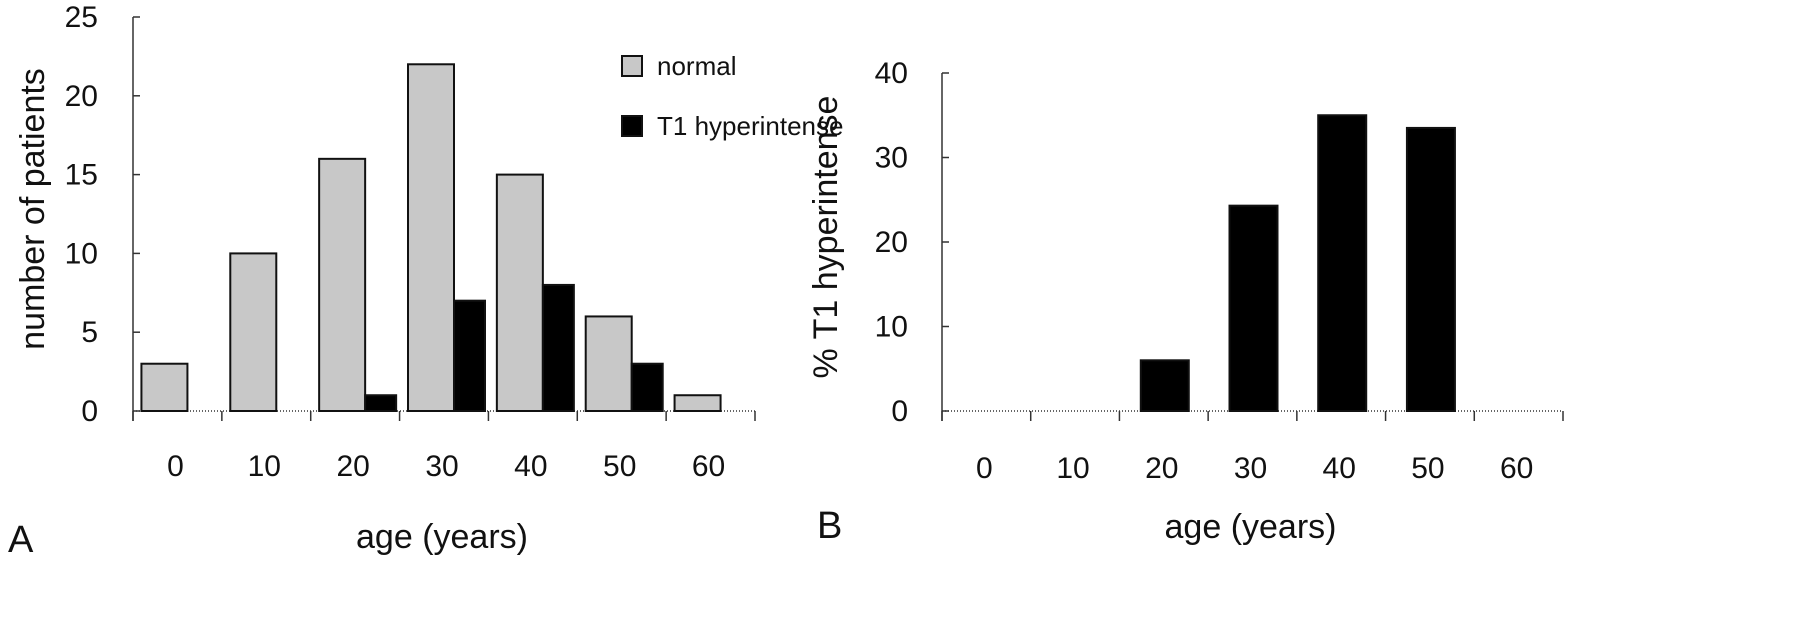 The height and width of the screenshot is (641, 1800). Describe the element at coordinates (632, 126) in the screenshot. I see `legend-swatch-t1-hyperintense` at that location.